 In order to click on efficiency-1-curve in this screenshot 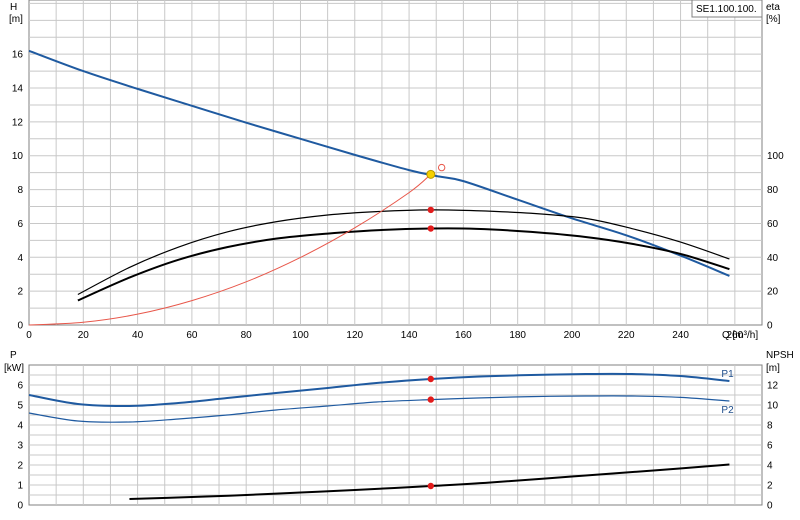, I will do `click(403, 252)`.